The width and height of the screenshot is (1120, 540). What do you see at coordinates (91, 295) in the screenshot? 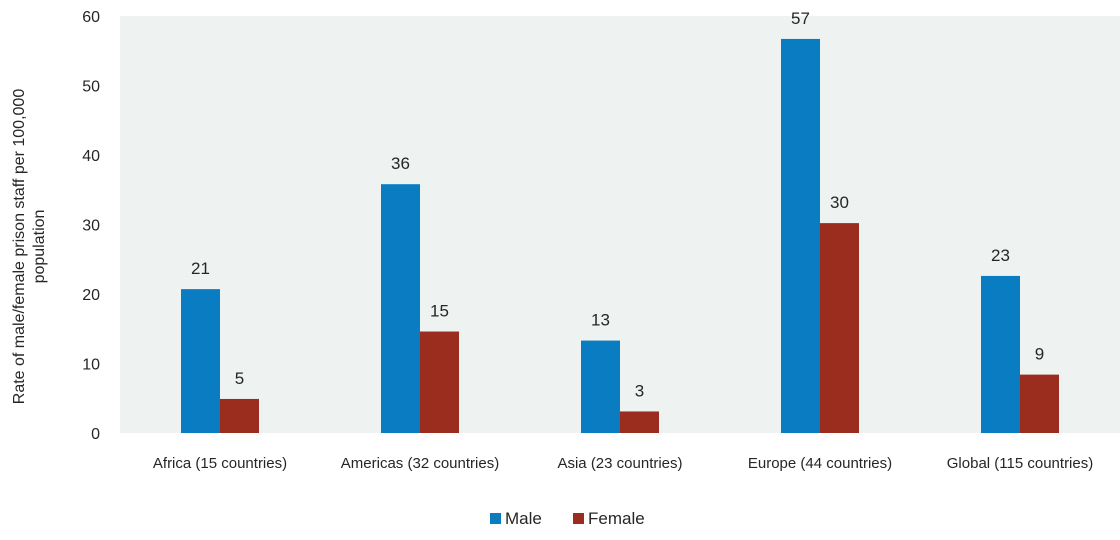
I see `y-tick-label: 20` at bounding box center [91, 295].